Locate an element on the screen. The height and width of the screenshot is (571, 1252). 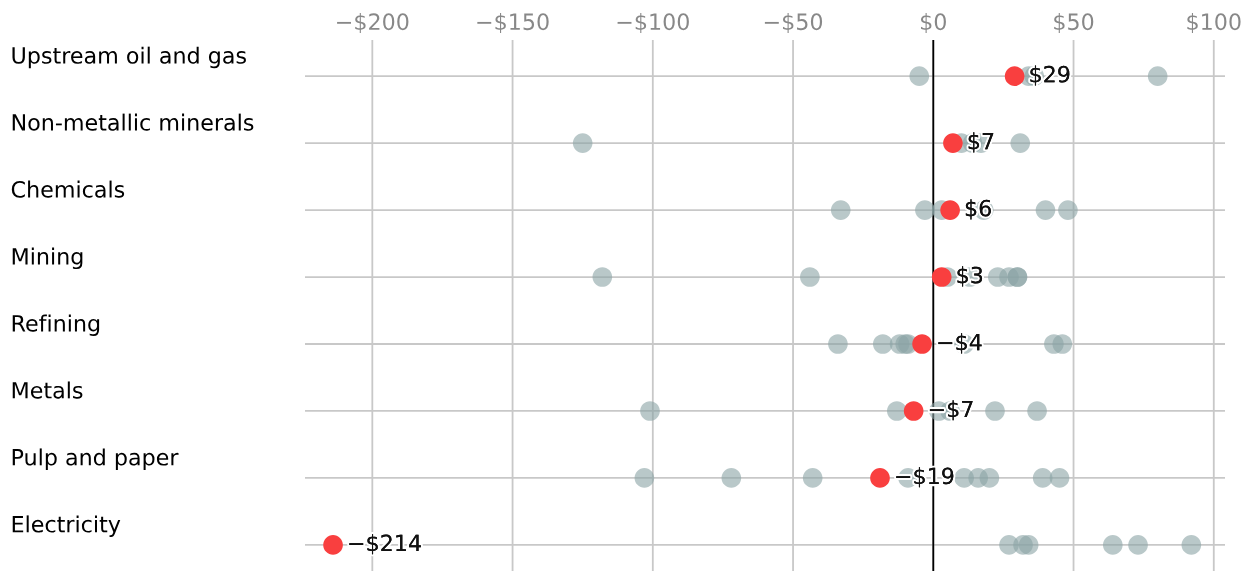
data-label: $7 is located at coordinates (981, 142).